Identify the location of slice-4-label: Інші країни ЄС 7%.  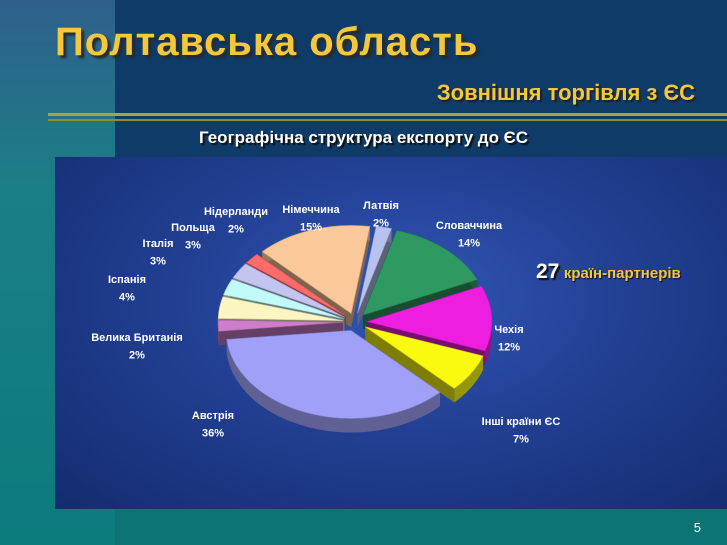
(521, 431).